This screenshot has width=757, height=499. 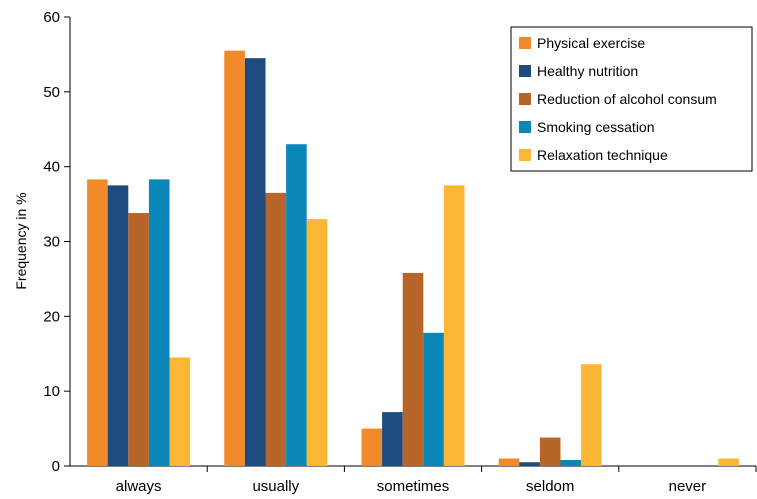 I want to click on bar-physical-exercise-sometimes, so click(x=372, y=447).